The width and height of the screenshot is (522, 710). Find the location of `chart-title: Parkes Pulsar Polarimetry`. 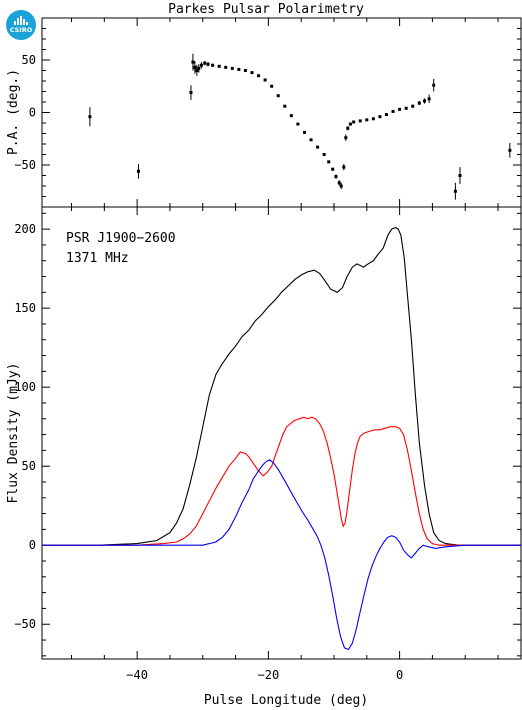

chart-title: Parkes Pulsar Polarimetry is located at coordinates (266, 9).